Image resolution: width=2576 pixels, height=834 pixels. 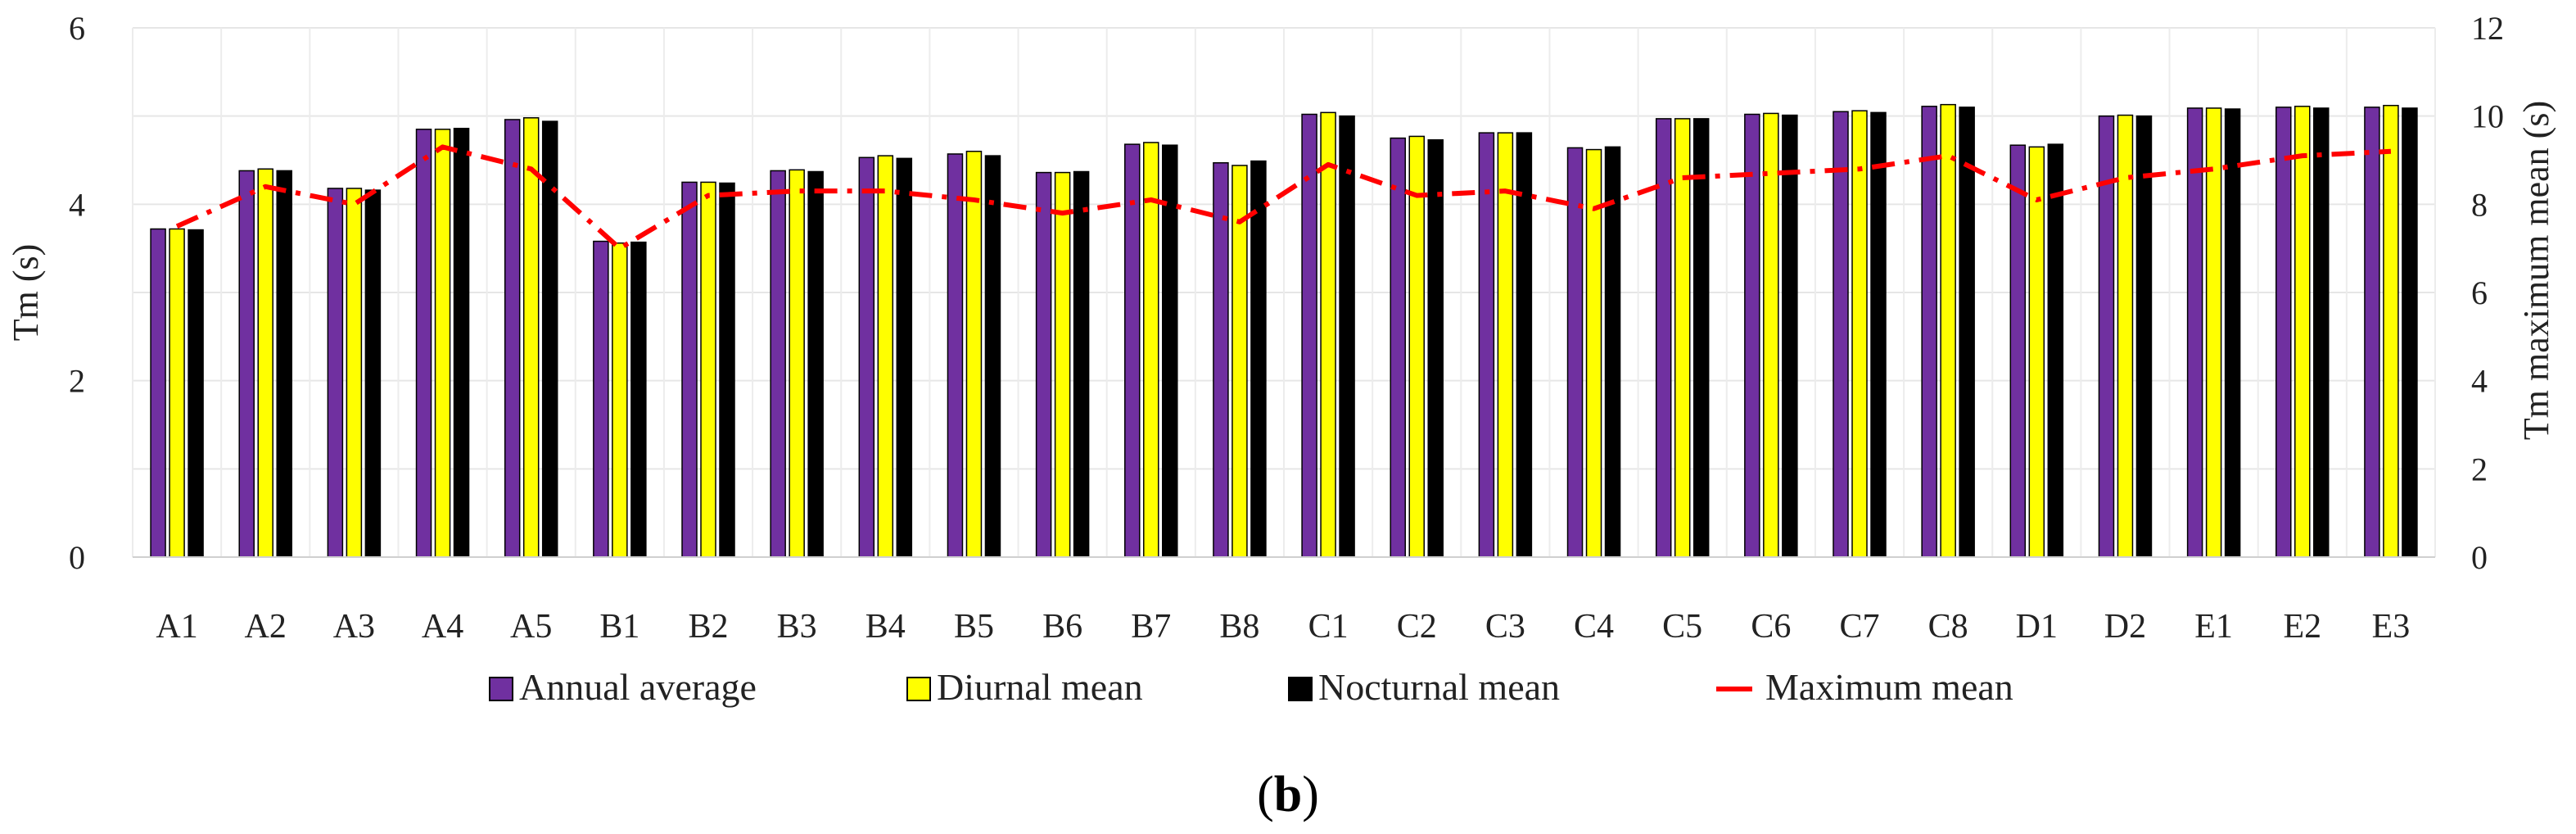 What do you see at coordinates (2213, 627) in the screenshot?
I see `x-tick-label-E1: E1` at bounding box center [2213, 627].